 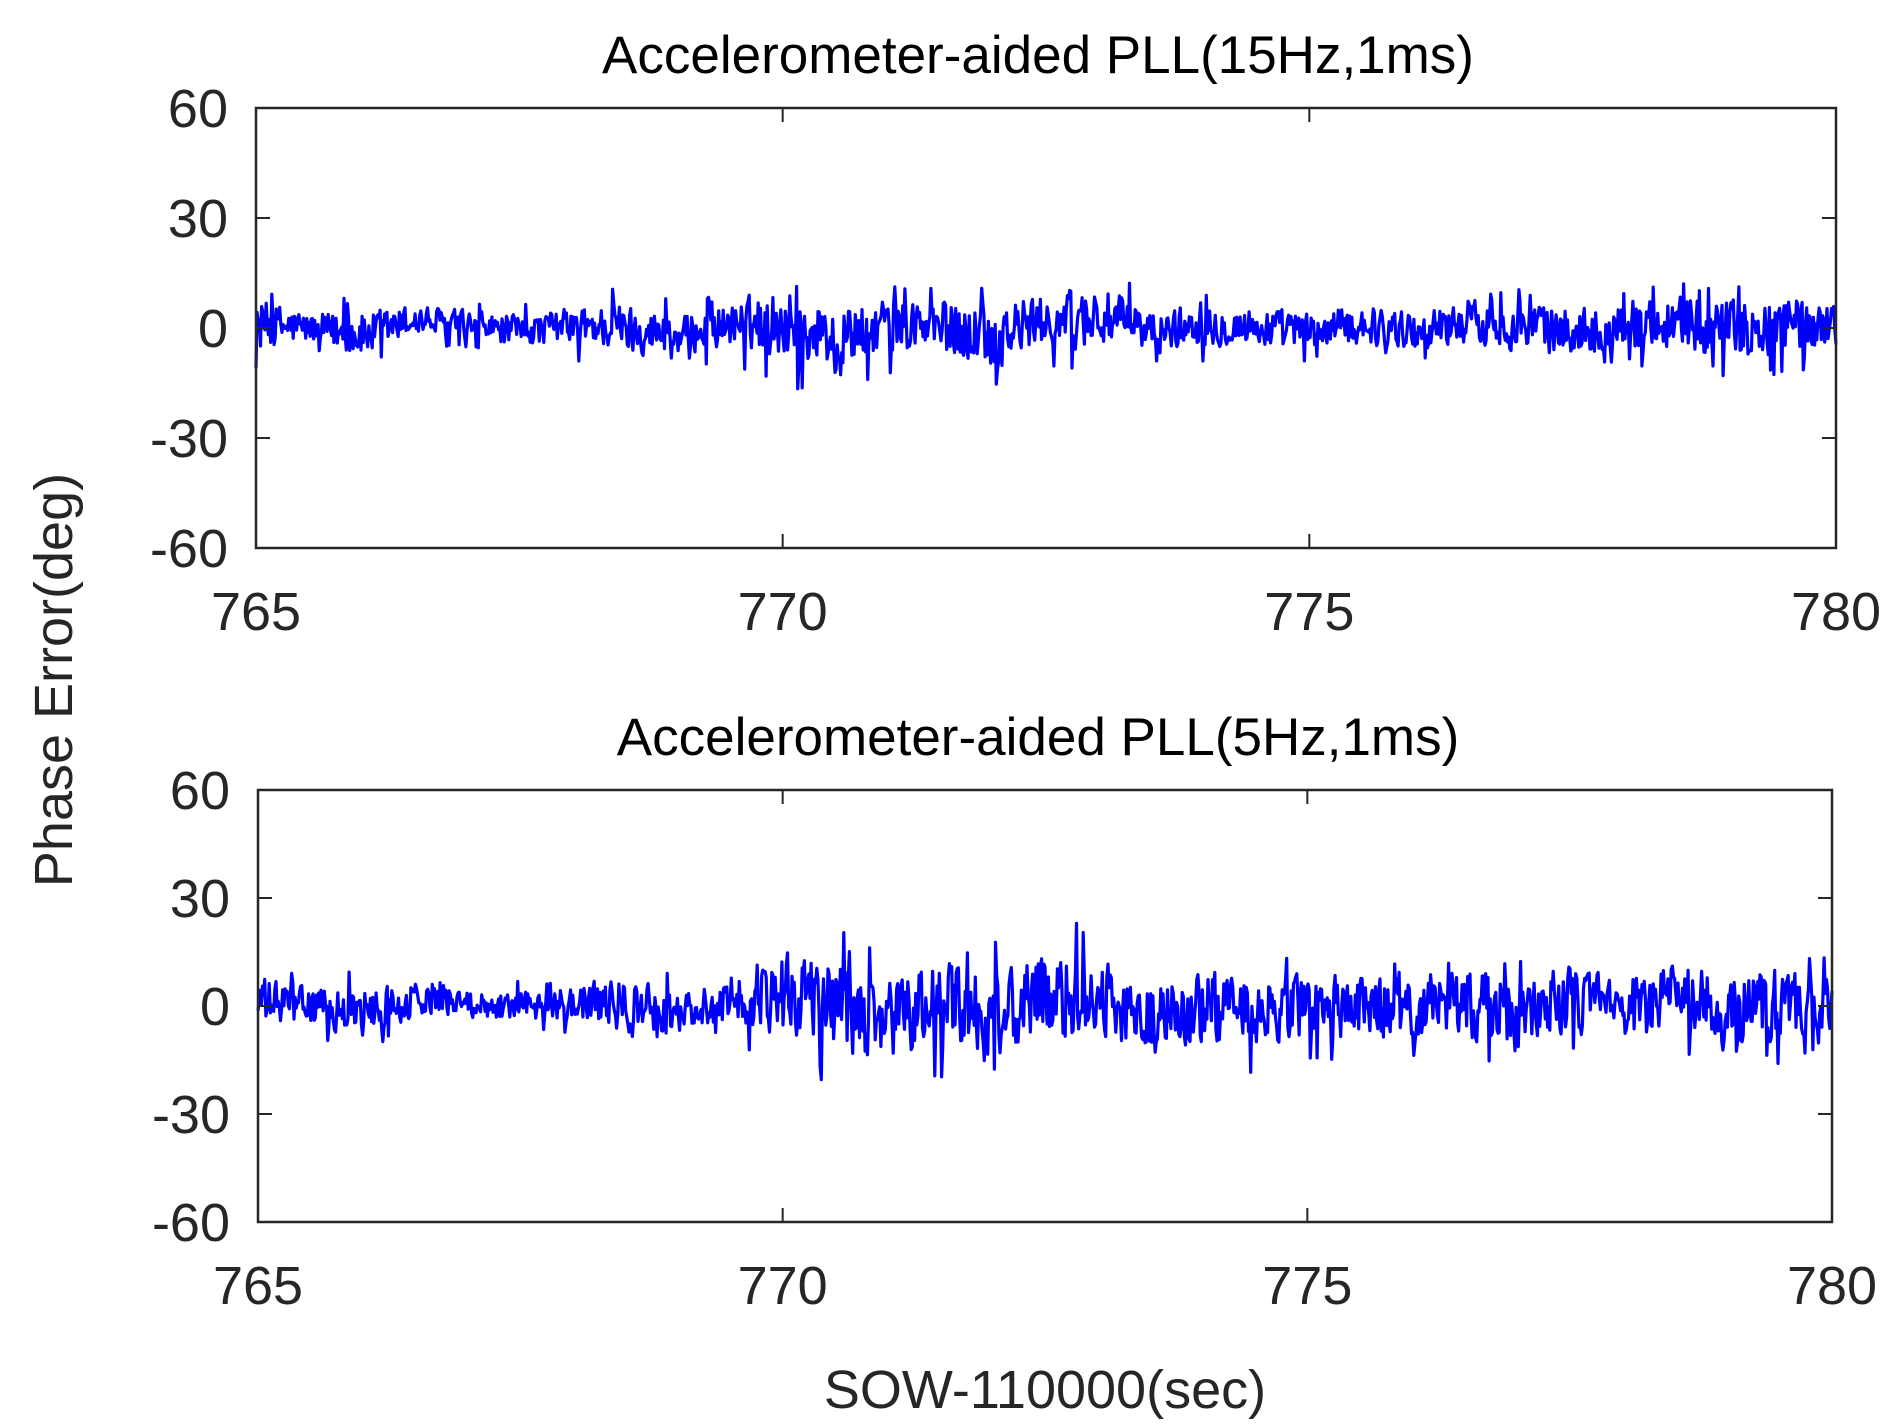 I want to click on subplot-bottom-title: Accelerometer-aided PLL(5Hz,1ms), so click(x=1038, y=737).